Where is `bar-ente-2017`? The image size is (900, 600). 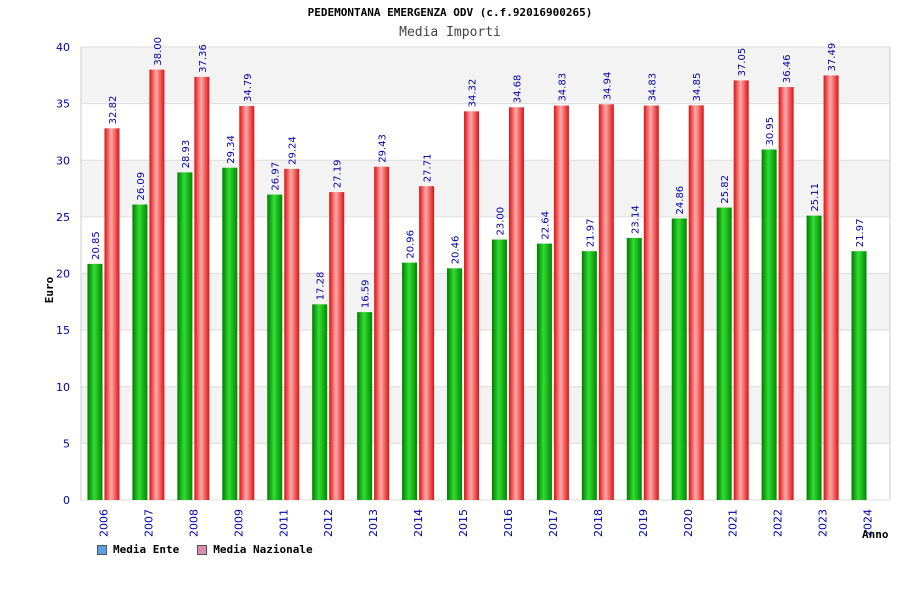
bar-ente-2017 is located at coordinates (544, 372).